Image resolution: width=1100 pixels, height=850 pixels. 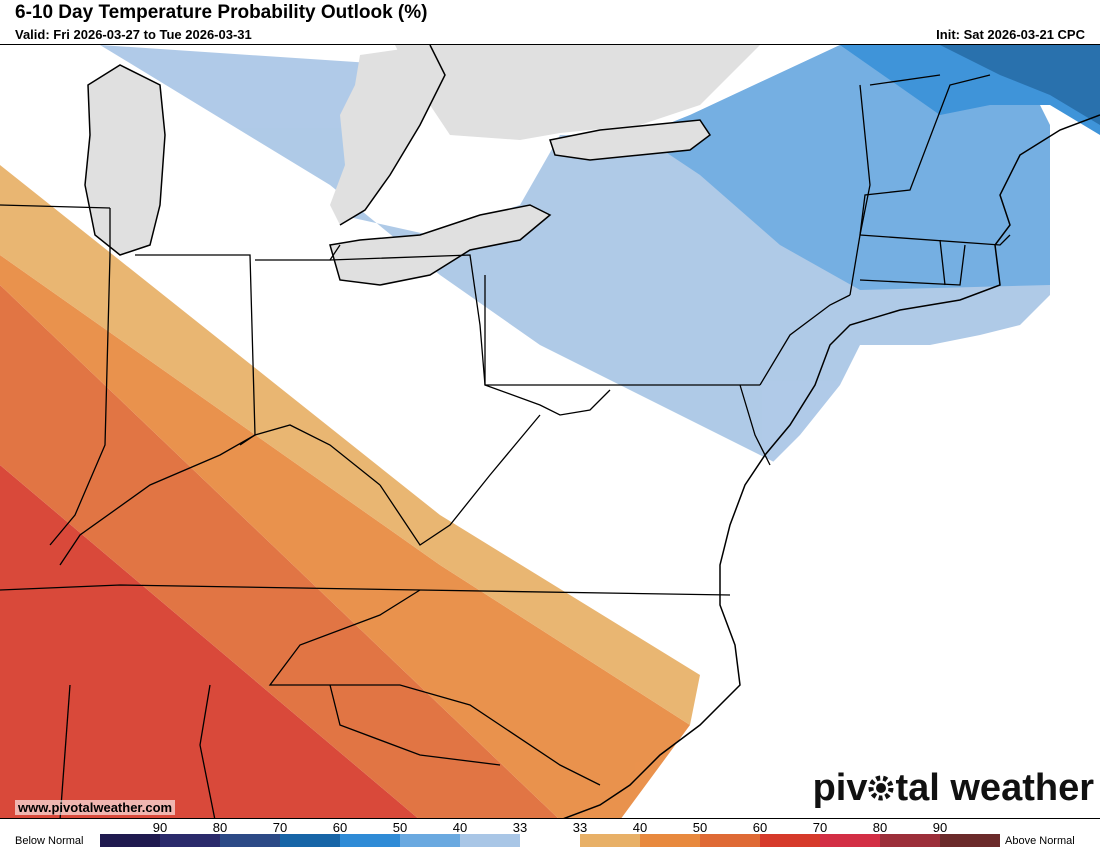 What do you see at coordinates (440, 245) in the screenshot?
I see `lake-erie` at bounding box center [440, 245].